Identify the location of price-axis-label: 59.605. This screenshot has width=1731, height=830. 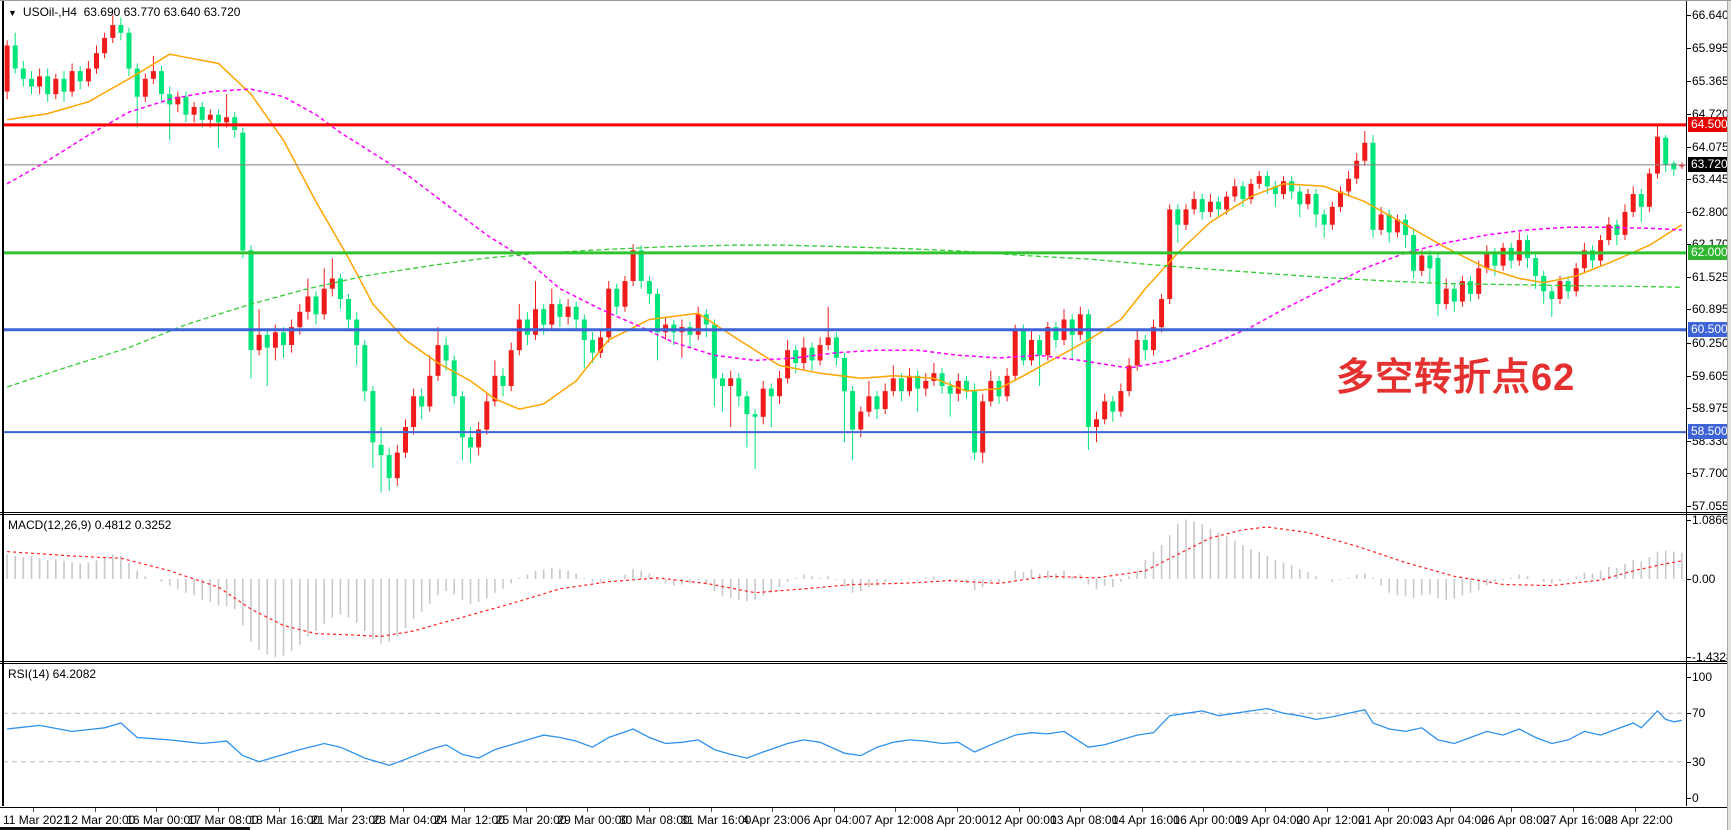
(1710, 375).